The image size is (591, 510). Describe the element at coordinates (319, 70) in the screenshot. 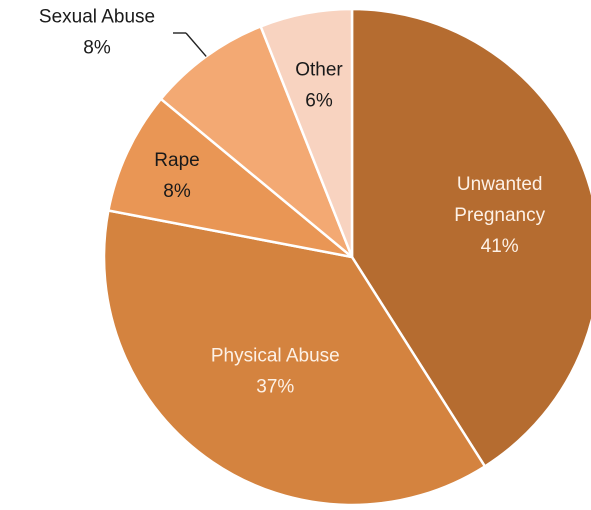

I see `category-label-other: Other` at that location.